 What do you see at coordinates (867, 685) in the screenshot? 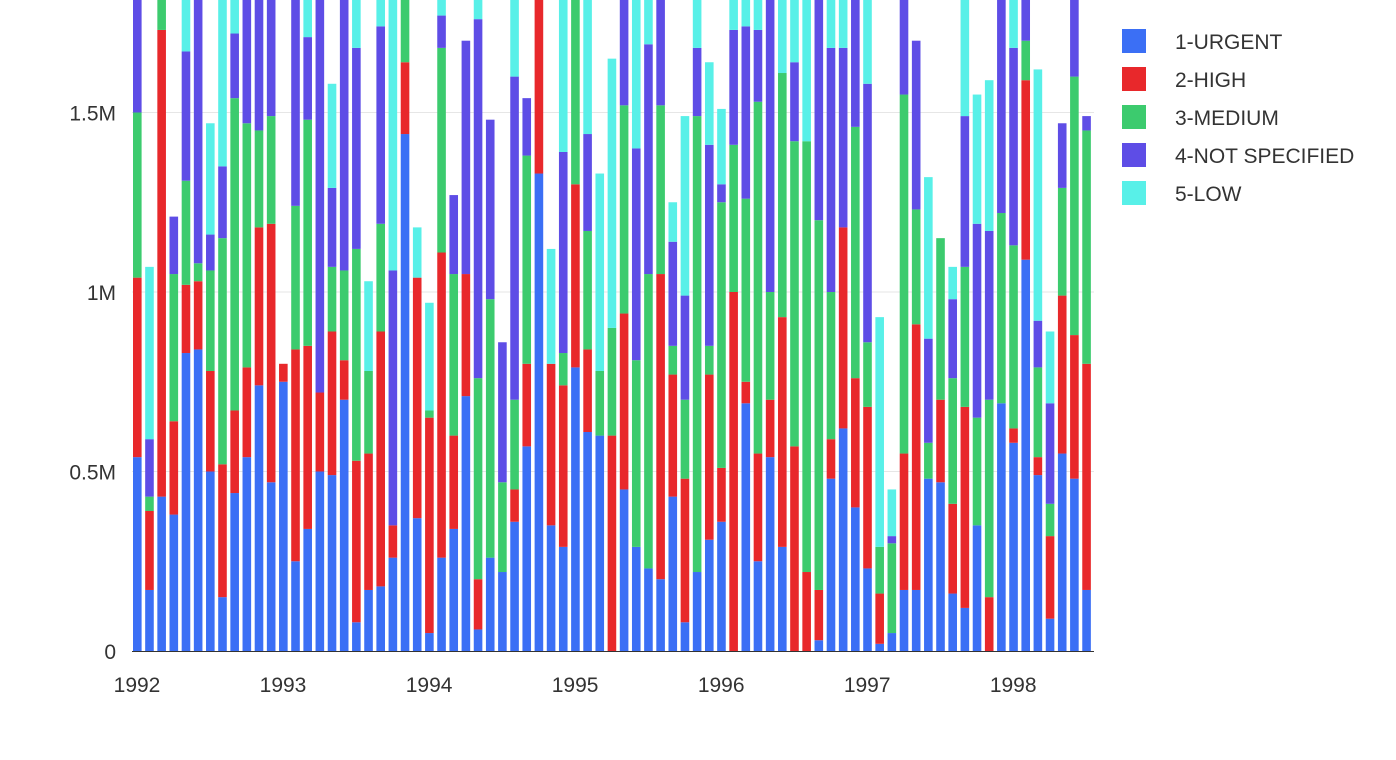
I see `x-tick-label: 1997` at bounding box center [867, 685].